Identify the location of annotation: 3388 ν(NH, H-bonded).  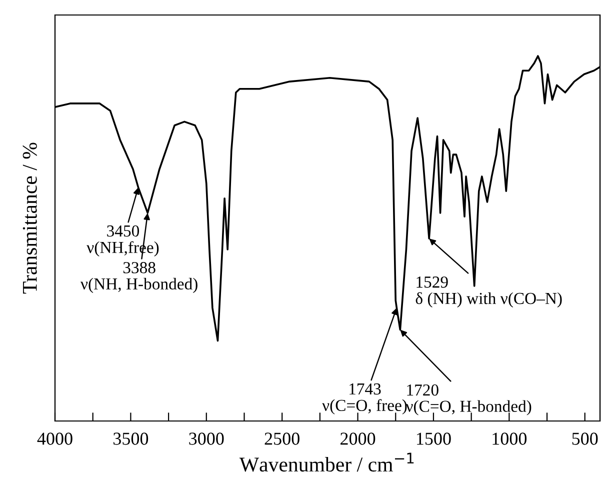
(139, 277).